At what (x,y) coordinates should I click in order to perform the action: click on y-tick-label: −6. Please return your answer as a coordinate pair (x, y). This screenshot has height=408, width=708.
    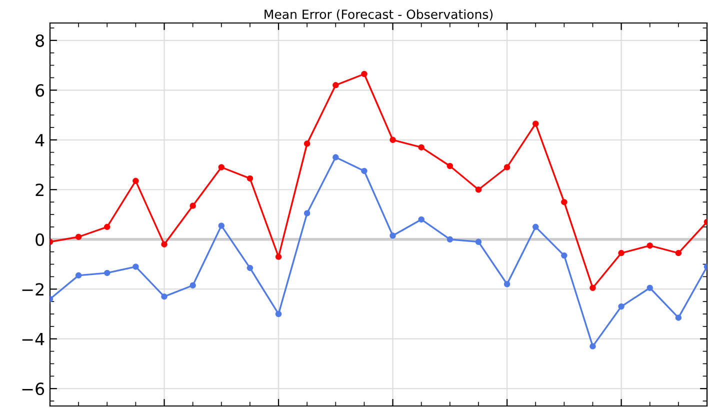
    Looking at the image, I should click on (33, 389).